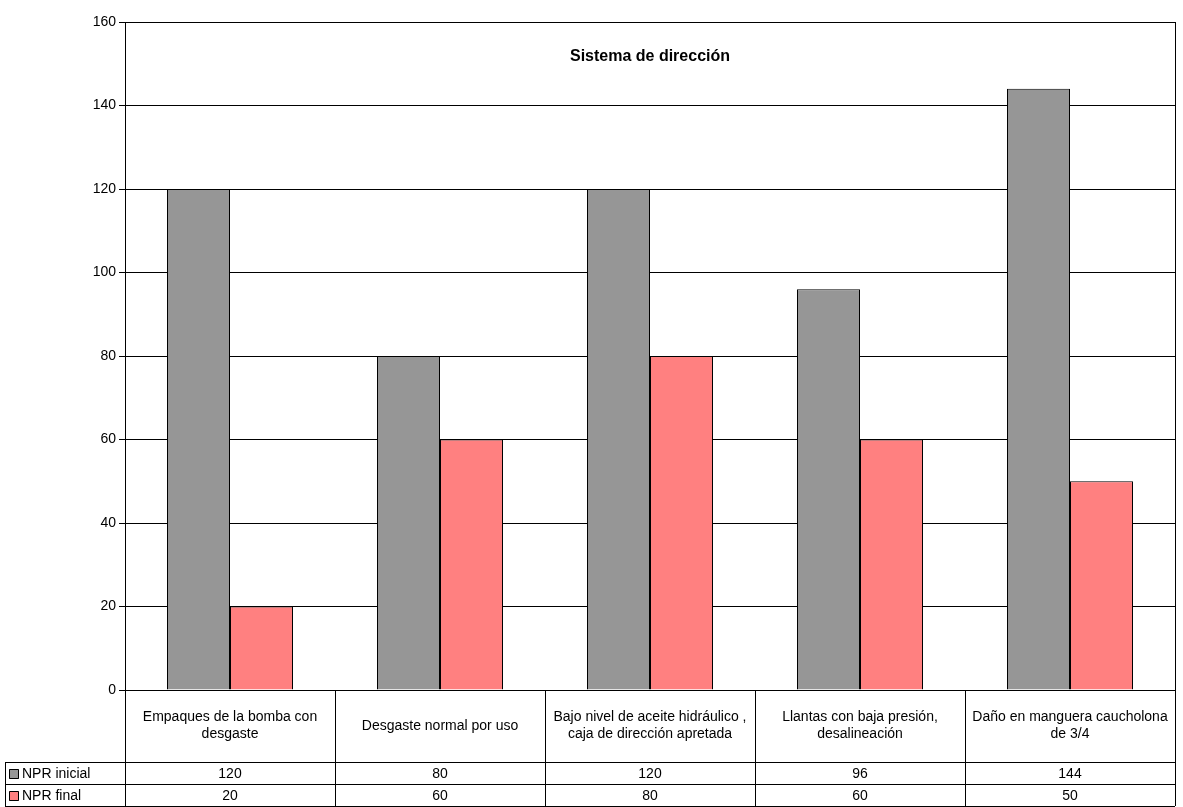  Describe the element at coordinates (1070, 725) in the screenshot. I see `x-tick-label: Daño en manguera caucholona de 3/4` at that location.